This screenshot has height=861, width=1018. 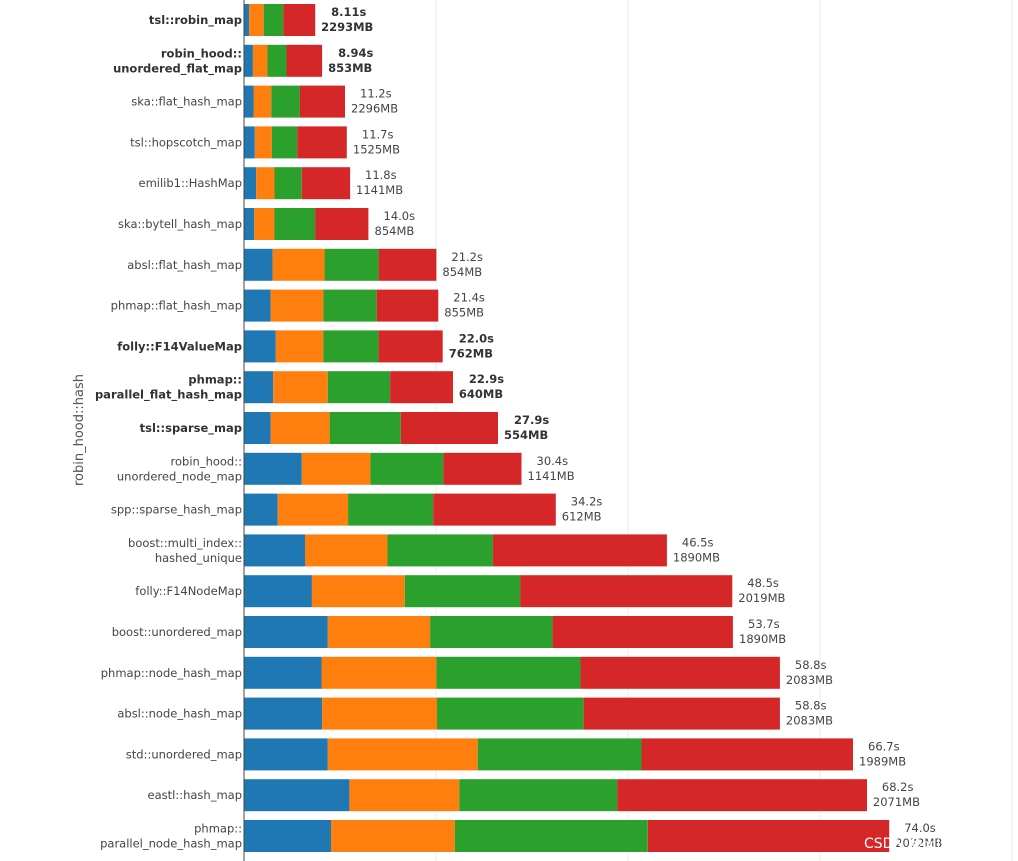 What do you see at coordinates (347, 19) in the screenshot?
I see `data-label: 8.11s 2293MB` at bounding box center [347, 19].